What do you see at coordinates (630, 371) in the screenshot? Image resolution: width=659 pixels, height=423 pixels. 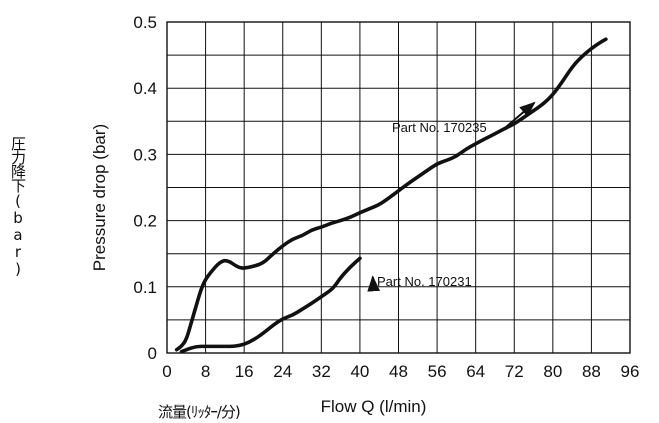 I see `x-tick-label: 96` at bounding box center [630, 371].